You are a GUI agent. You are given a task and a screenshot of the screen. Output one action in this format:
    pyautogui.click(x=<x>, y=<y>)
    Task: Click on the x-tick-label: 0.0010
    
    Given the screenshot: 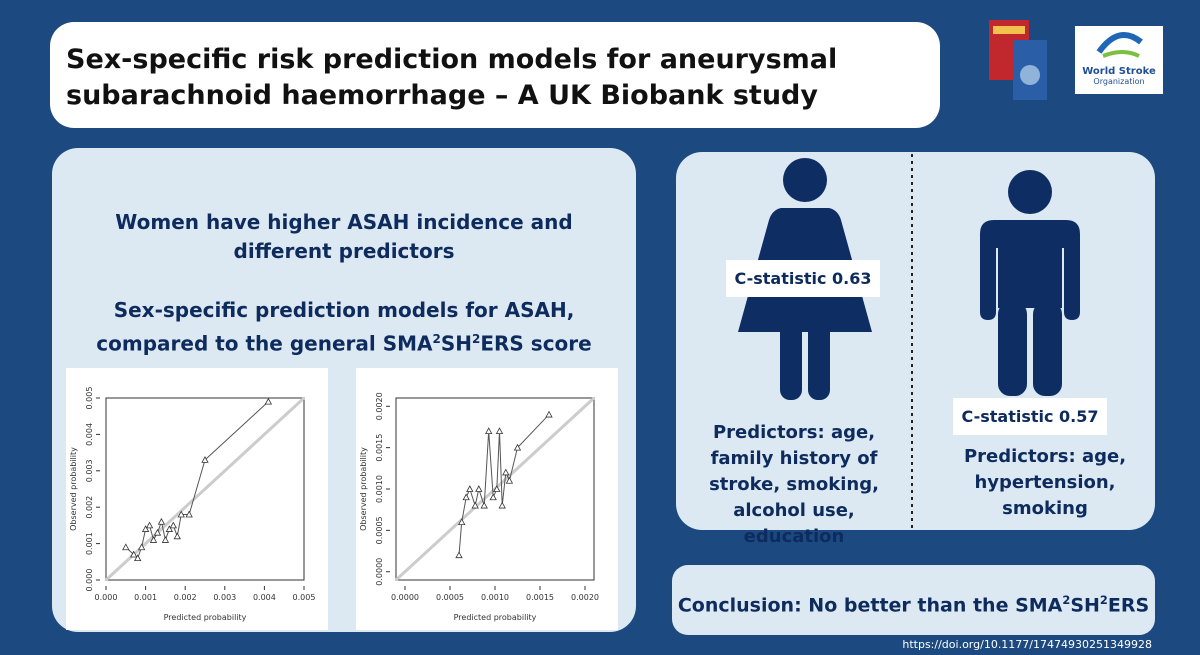 What is the action you would take?
    pyautogui.click(x=495, y=597)
    